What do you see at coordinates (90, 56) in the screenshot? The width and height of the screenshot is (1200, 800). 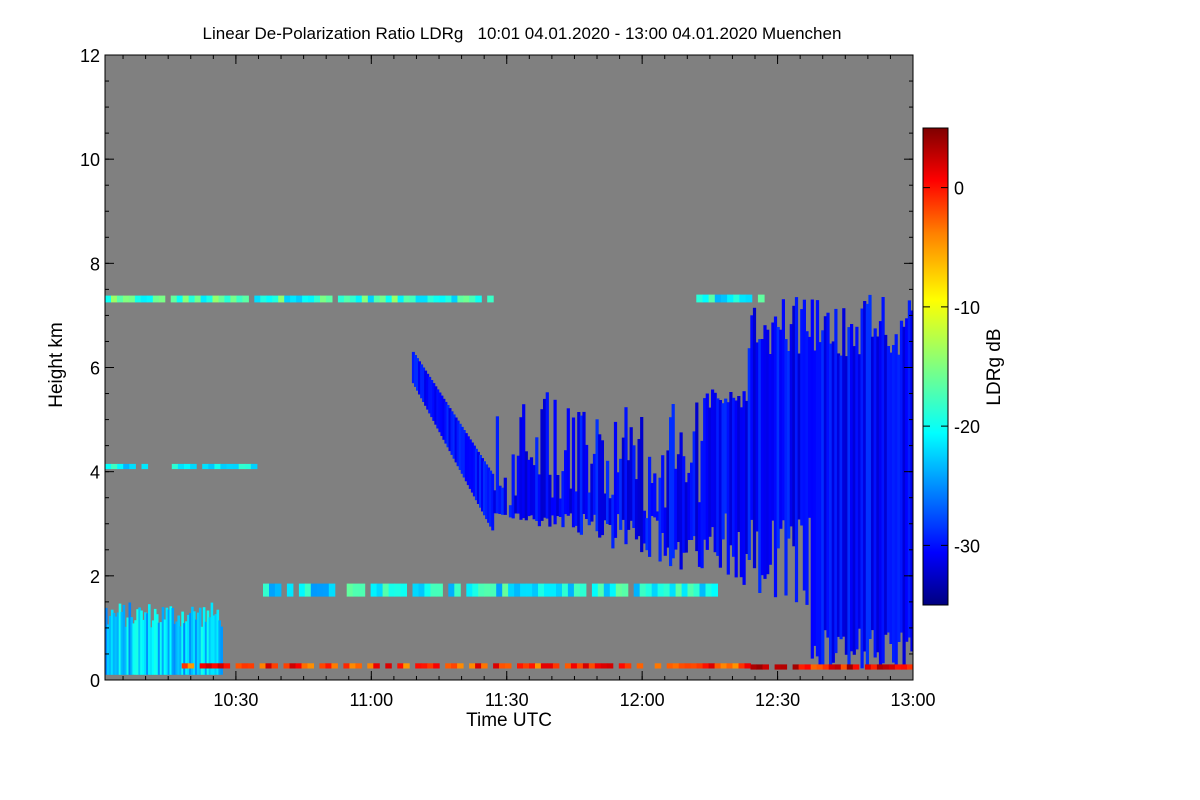 I see `y-tick-label: 12` at bounding box center [90, 56].